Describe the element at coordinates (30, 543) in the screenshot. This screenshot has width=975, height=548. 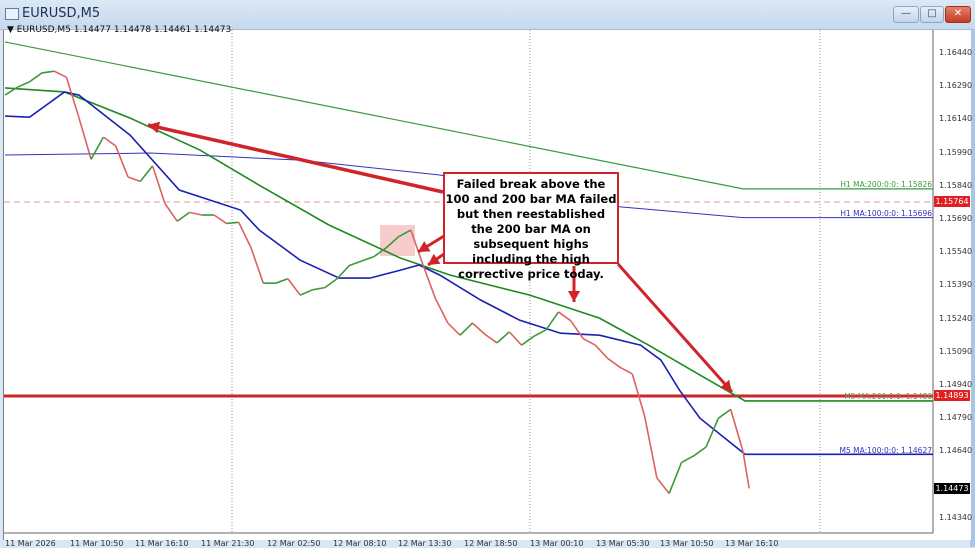
I see `time-tick-label: 11 Mar 2026` at that location.